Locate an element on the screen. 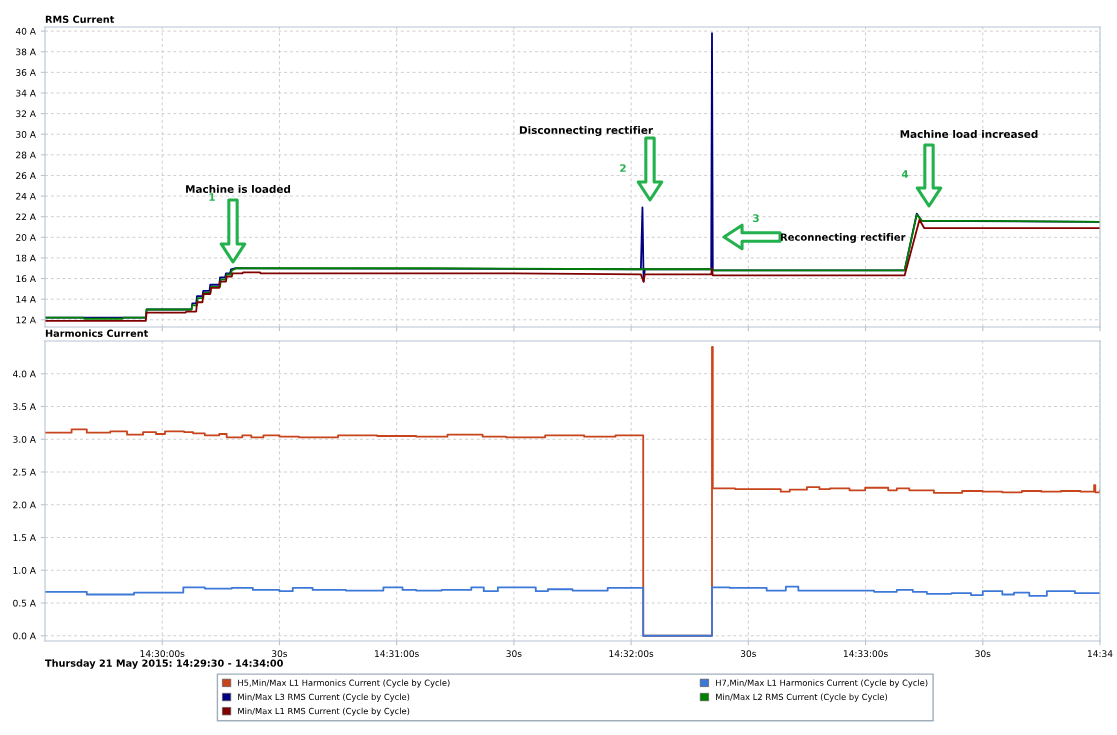 This screenshot has height=735, width=1117. chart-title: Harmonics Current is located at coordinates (97, 333).